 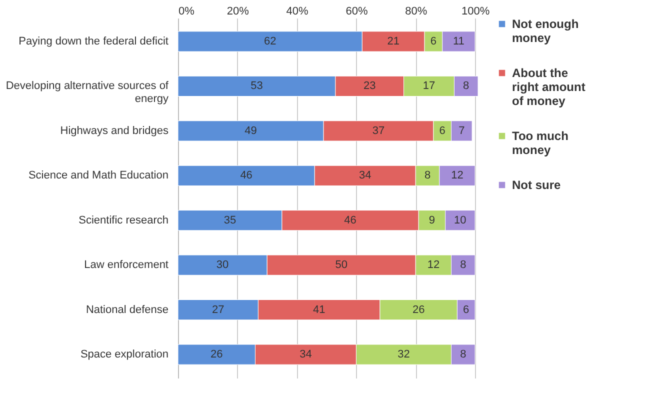 I want to click on data-label: 7, so click(x=461, y=130).